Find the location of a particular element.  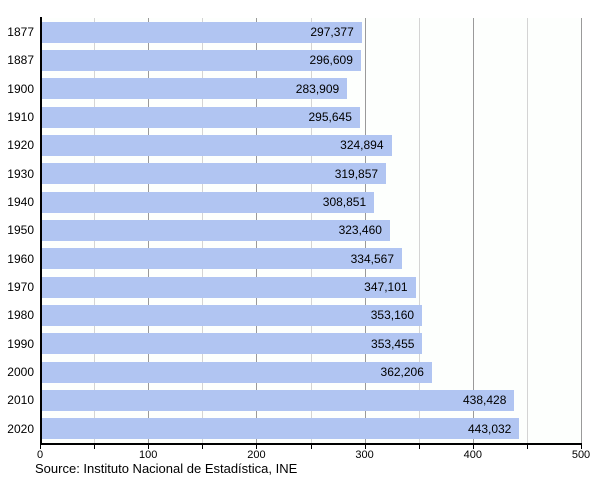

population-bar-1920: 324,894 is located at coordinates (216, 145).